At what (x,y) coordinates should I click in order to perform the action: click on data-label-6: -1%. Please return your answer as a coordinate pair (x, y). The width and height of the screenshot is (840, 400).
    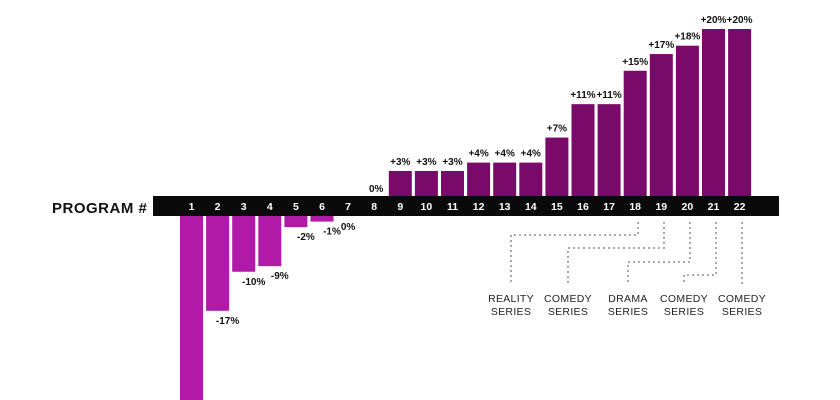
    Looking at the image, I should click on (332, 232).